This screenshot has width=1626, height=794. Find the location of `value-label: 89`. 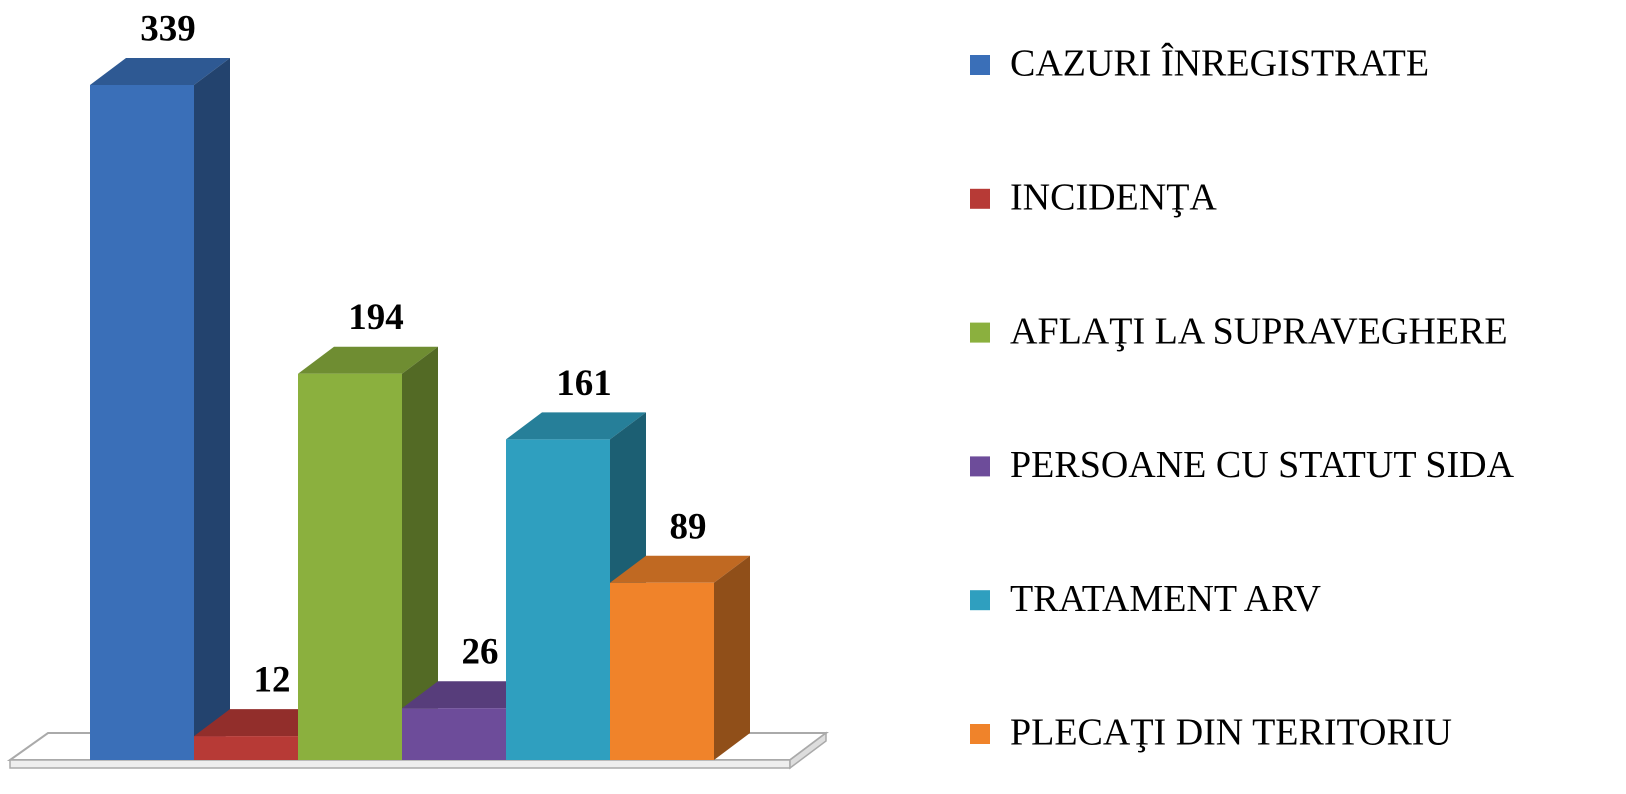

value-label: 89 is located at coordinates (688, 526).